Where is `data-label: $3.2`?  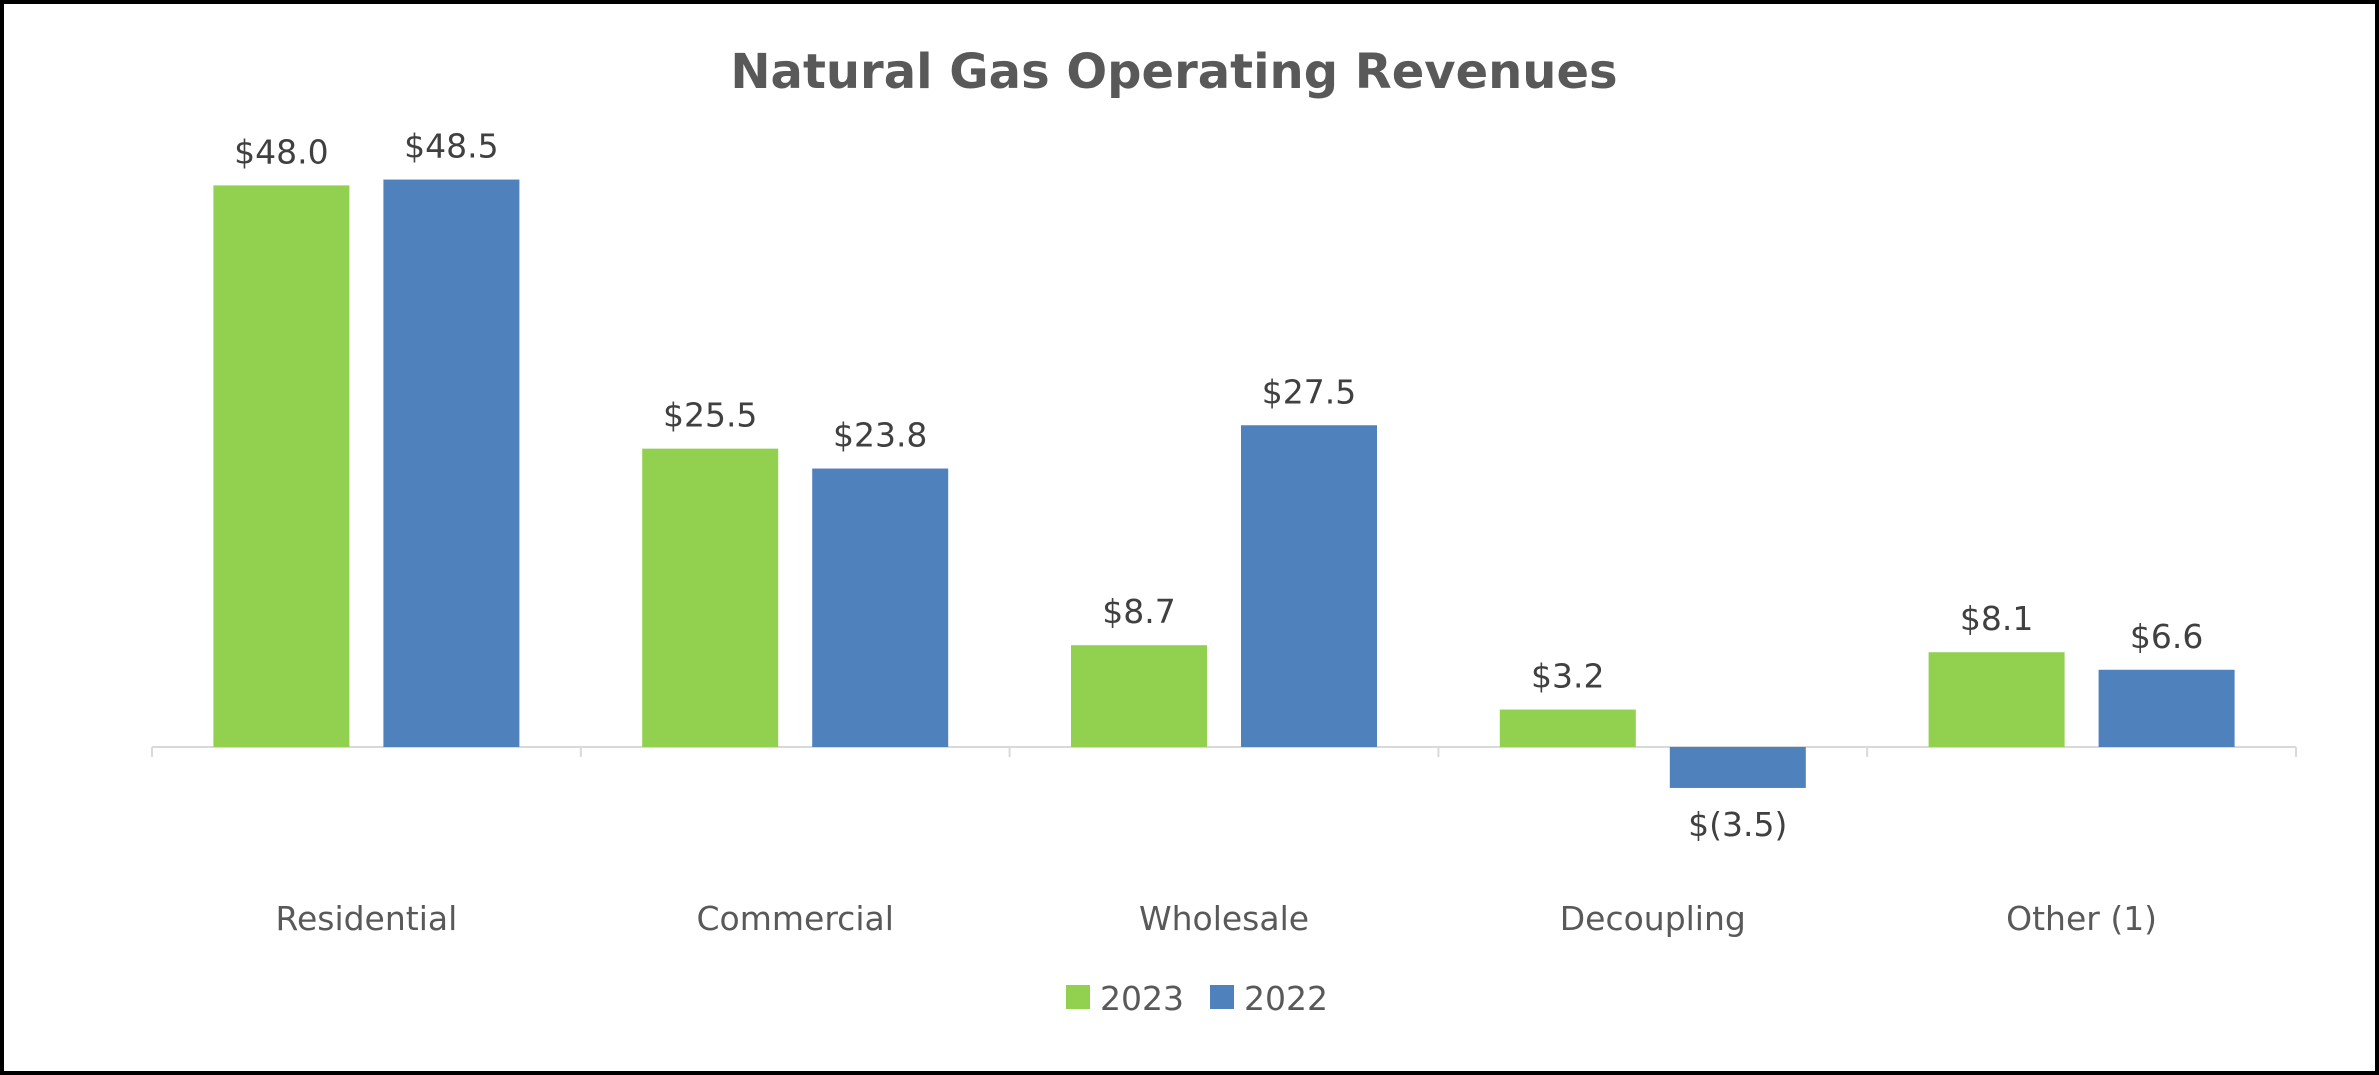 data-label: $3.2 is located at coordinates (1567, 676).